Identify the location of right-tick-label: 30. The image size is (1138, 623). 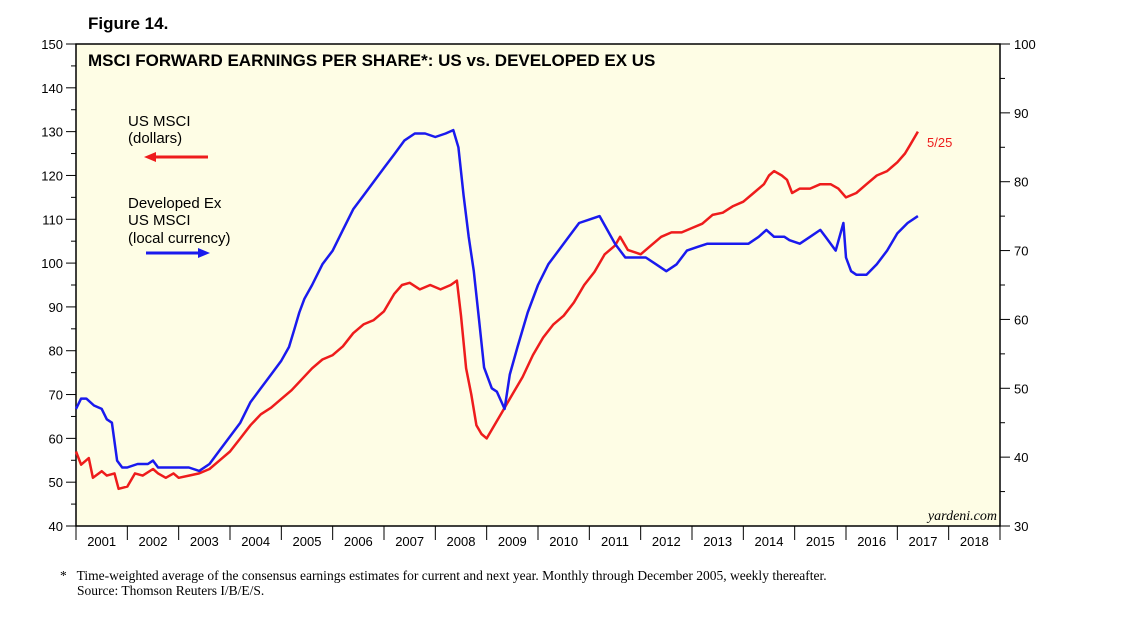
(1021, 526).